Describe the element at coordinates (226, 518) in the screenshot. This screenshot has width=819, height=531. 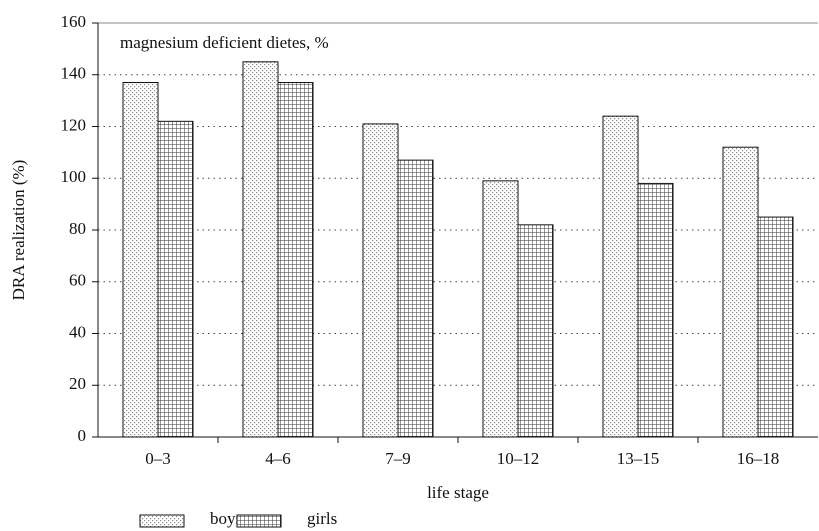
I see `legend-label: boys` at that location.